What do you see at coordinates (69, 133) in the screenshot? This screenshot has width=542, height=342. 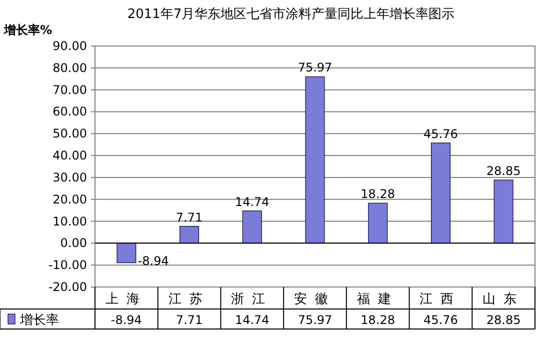 I see `y-tick-label: 50.00` at bounding box center [69, 133].